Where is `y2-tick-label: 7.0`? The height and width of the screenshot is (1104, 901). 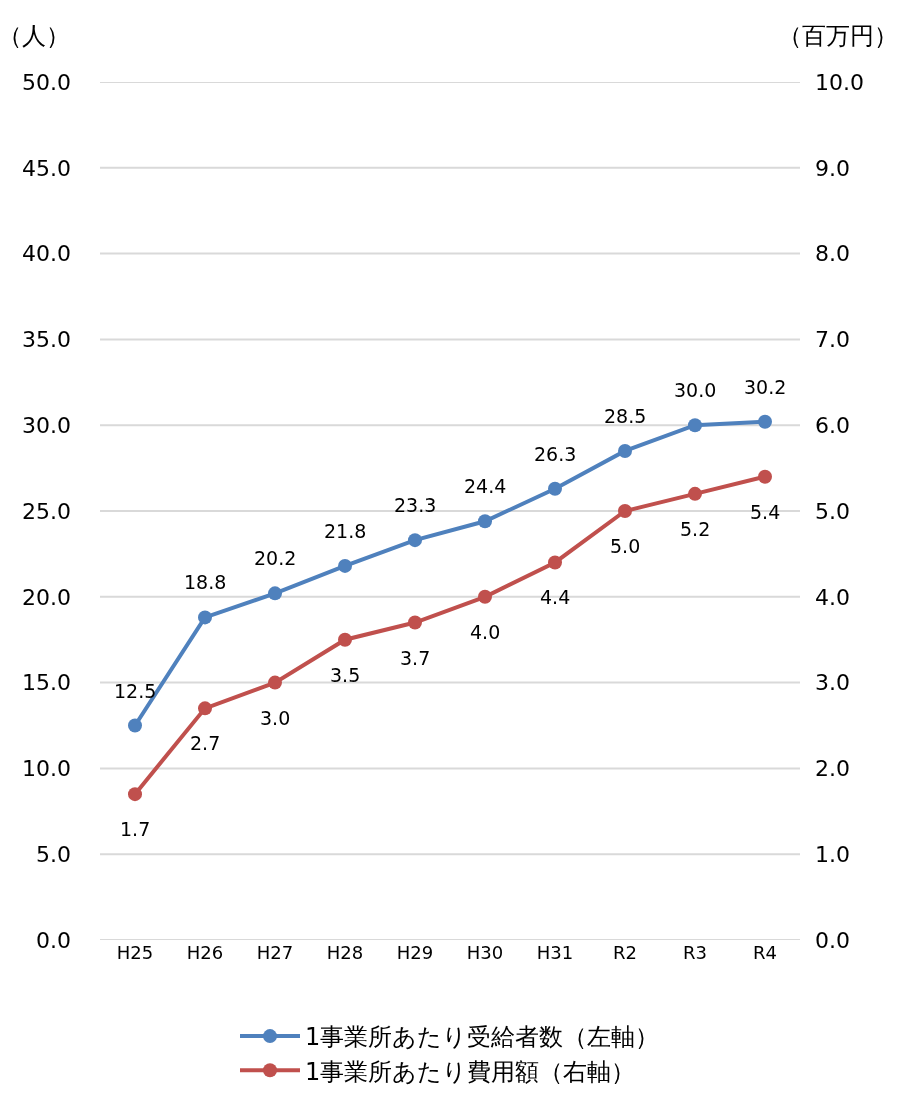 y2-tick-label: 7.0 is located at coordinates (832, 340).